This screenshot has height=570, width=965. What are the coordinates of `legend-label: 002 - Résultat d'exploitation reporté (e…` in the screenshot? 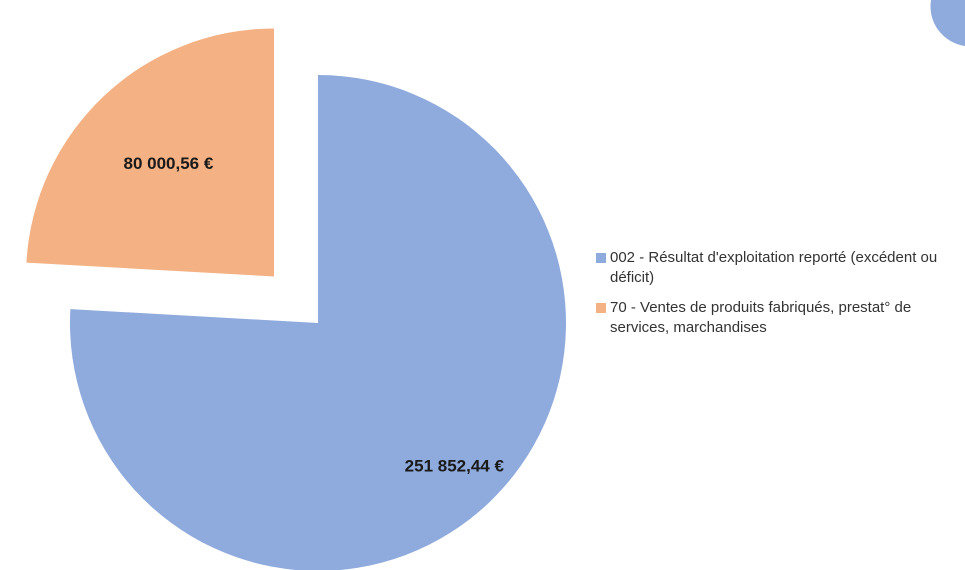 It's located at (774, 267).